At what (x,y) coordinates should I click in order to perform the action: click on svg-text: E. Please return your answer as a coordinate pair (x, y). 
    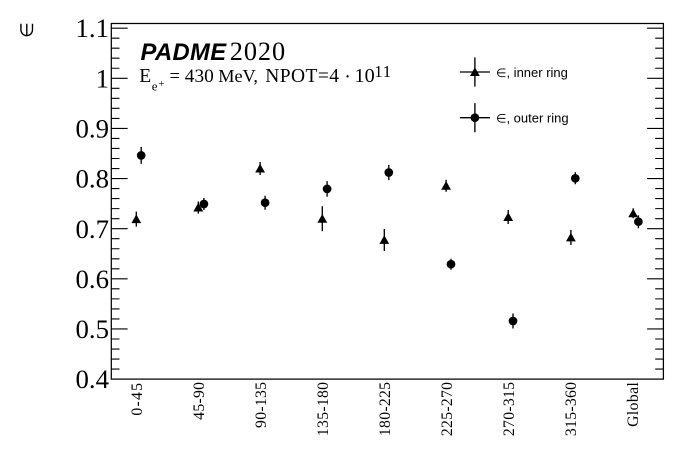
    Looking at the image, I should click on (145, 76).